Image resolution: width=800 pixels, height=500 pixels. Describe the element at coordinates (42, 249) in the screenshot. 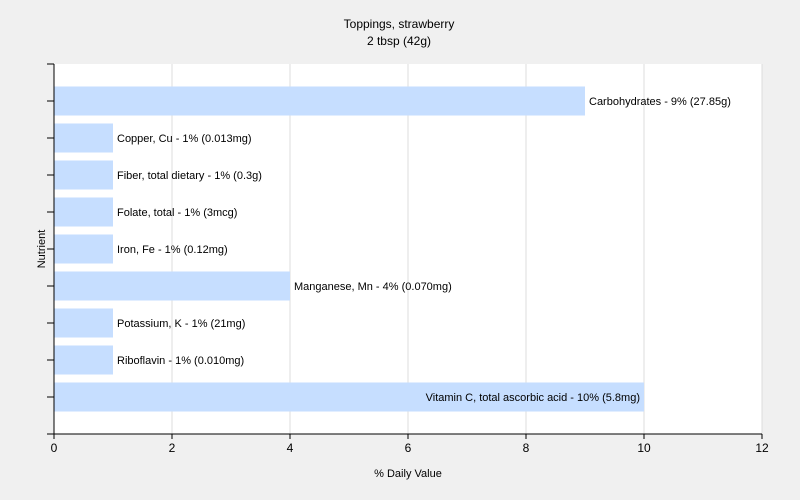

I see `y-axis-label: Nutrient` at that location.